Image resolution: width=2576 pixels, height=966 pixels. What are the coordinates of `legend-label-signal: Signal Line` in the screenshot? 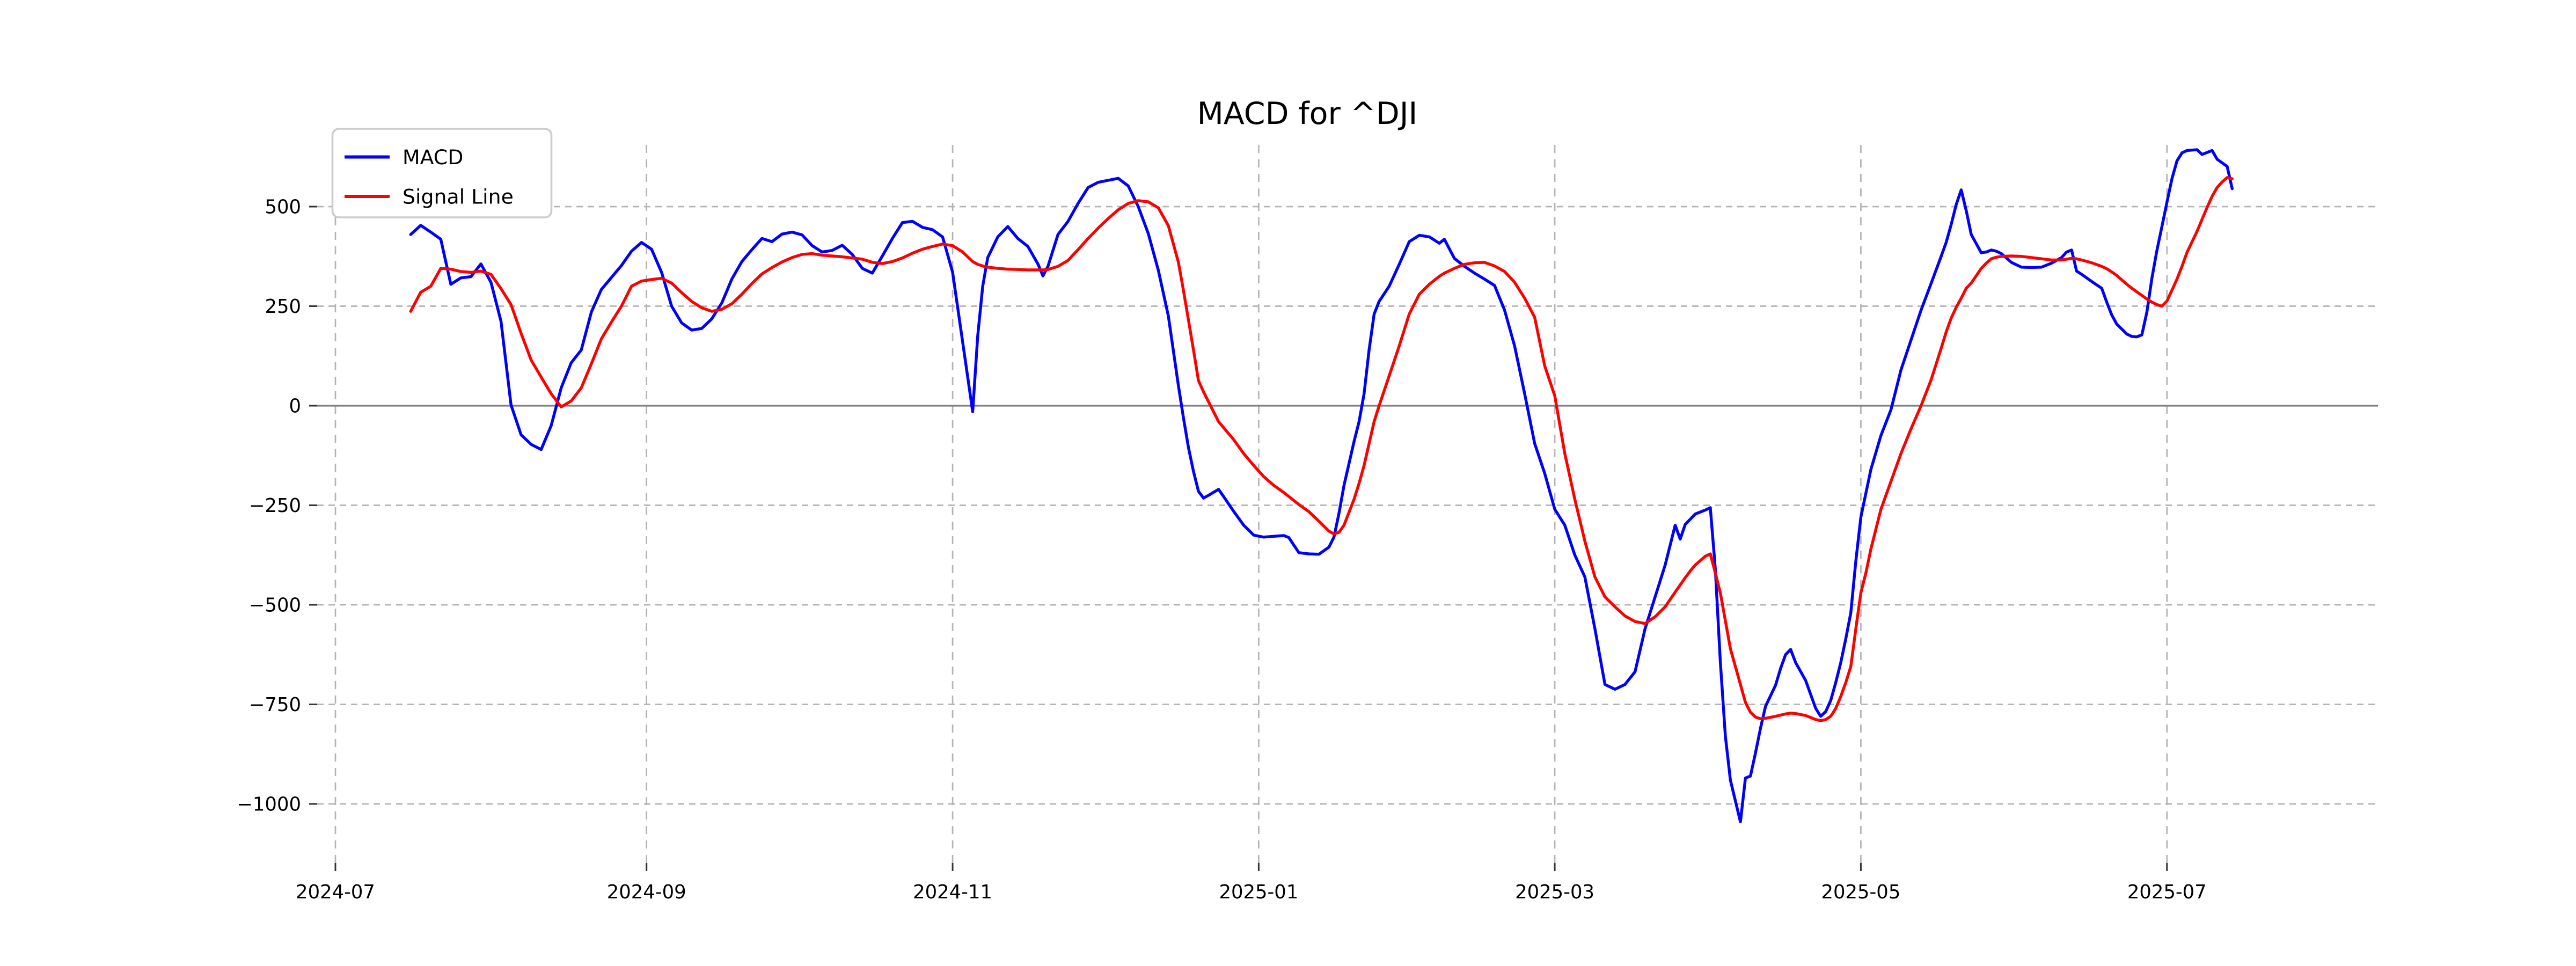 It's located at (458, 197).